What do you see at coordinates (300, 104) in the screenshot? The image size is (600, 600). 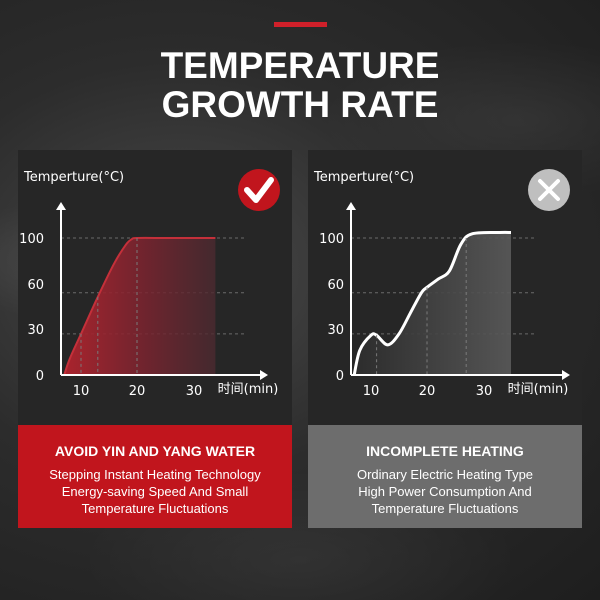 I see `page-title-line2: GROWTH RATE` at bounding box center [300, 104].